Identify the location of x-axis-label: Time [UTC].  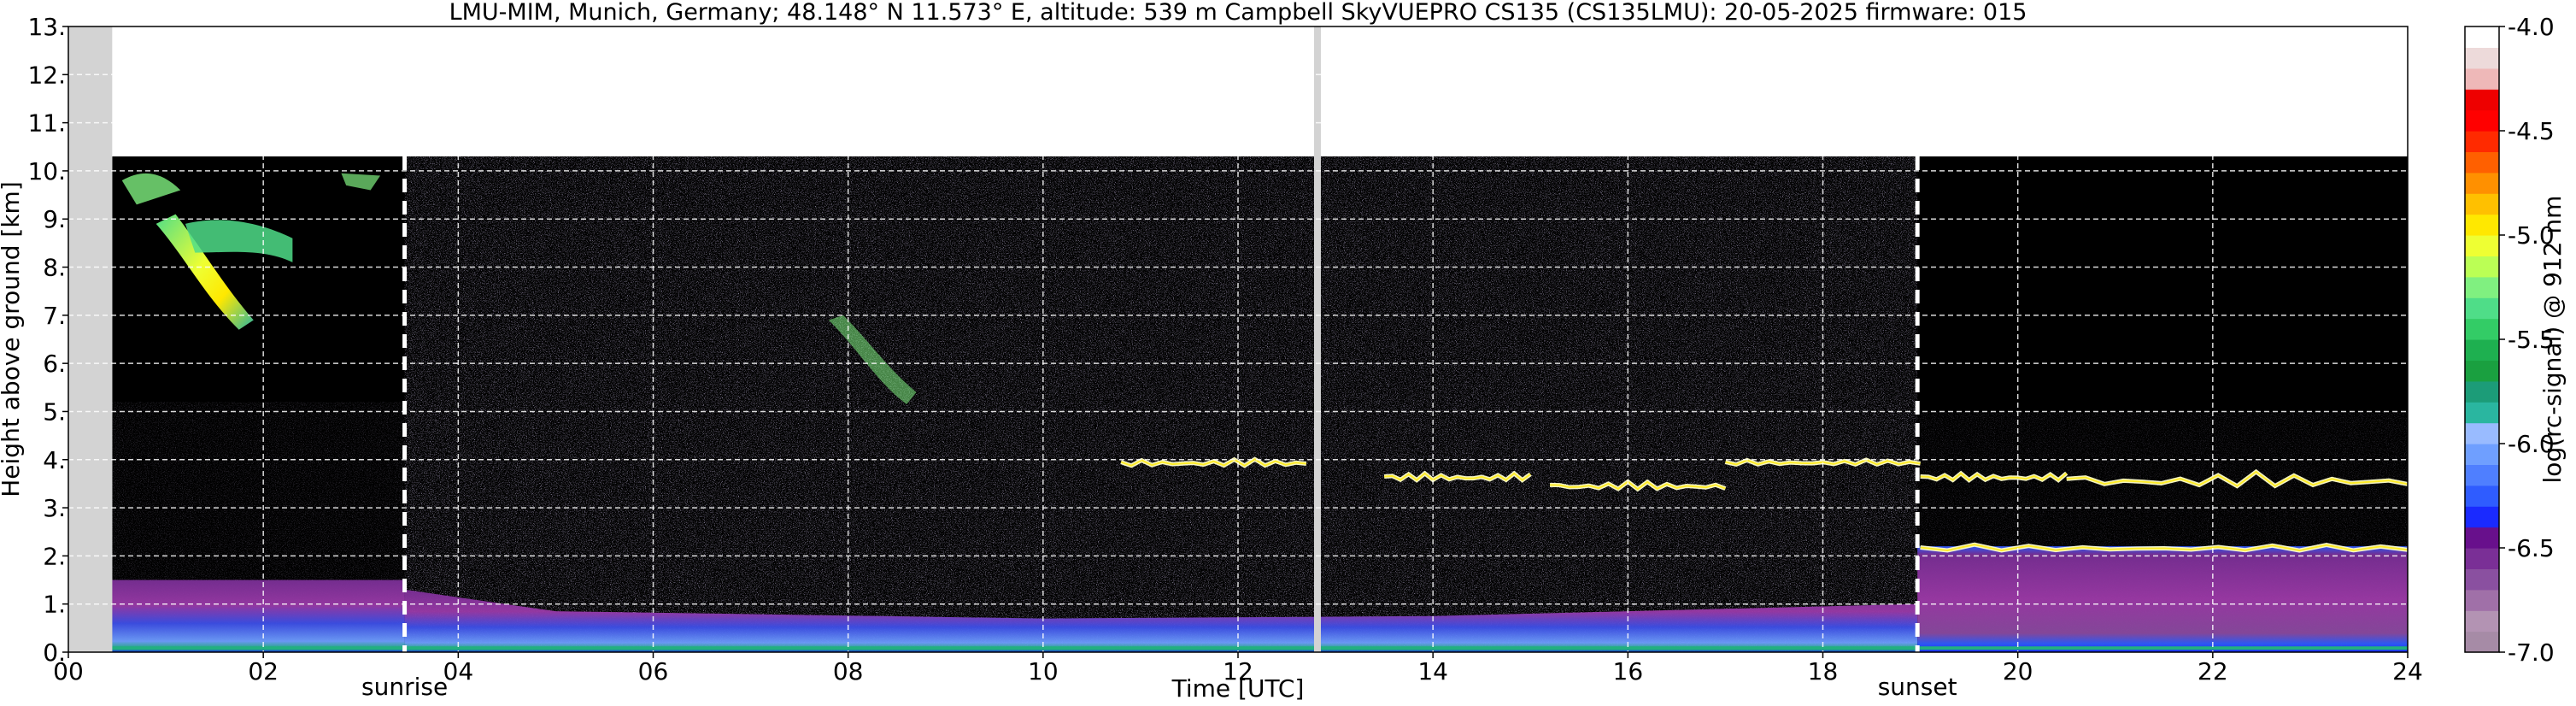
(1238, 688).